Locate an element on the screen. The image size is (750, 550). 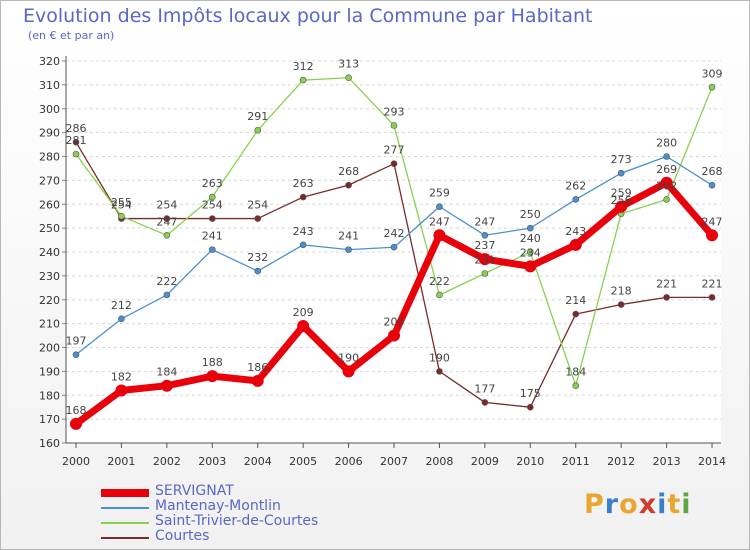
logo-letter: P is located at coordinates (594, 504).